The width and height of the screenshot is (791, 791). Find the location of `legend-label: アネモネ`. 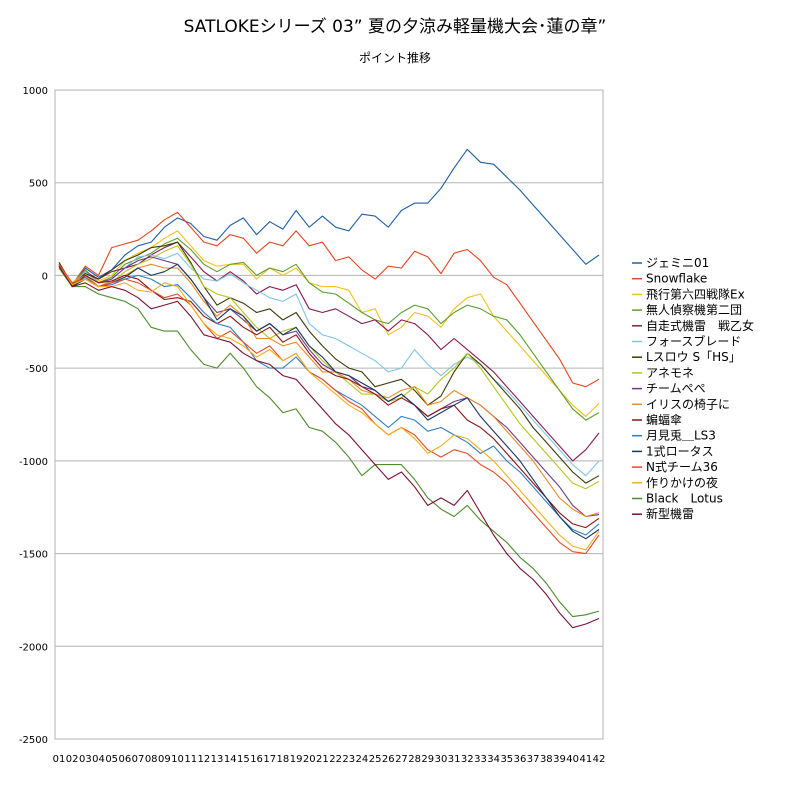

legend-label: アネモネ is located at coordinates (670, 373).